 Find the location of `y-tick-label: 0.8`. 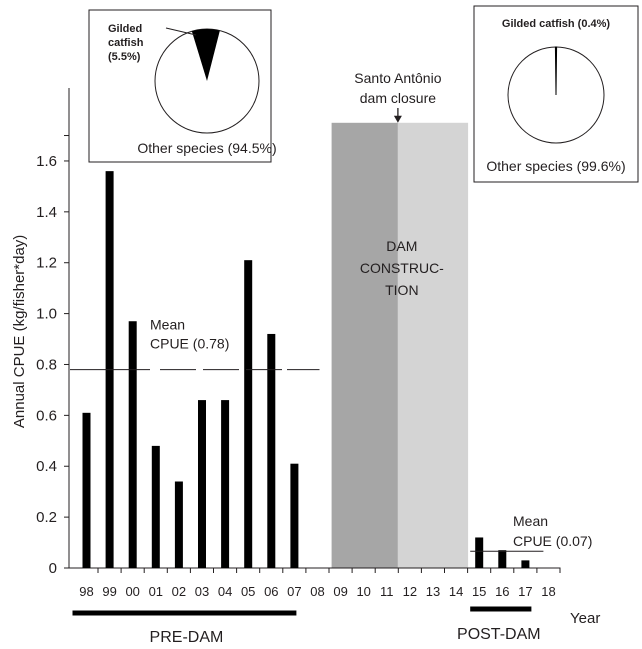

y-tick-label: 0.8 is located at coordinates (46, 364).